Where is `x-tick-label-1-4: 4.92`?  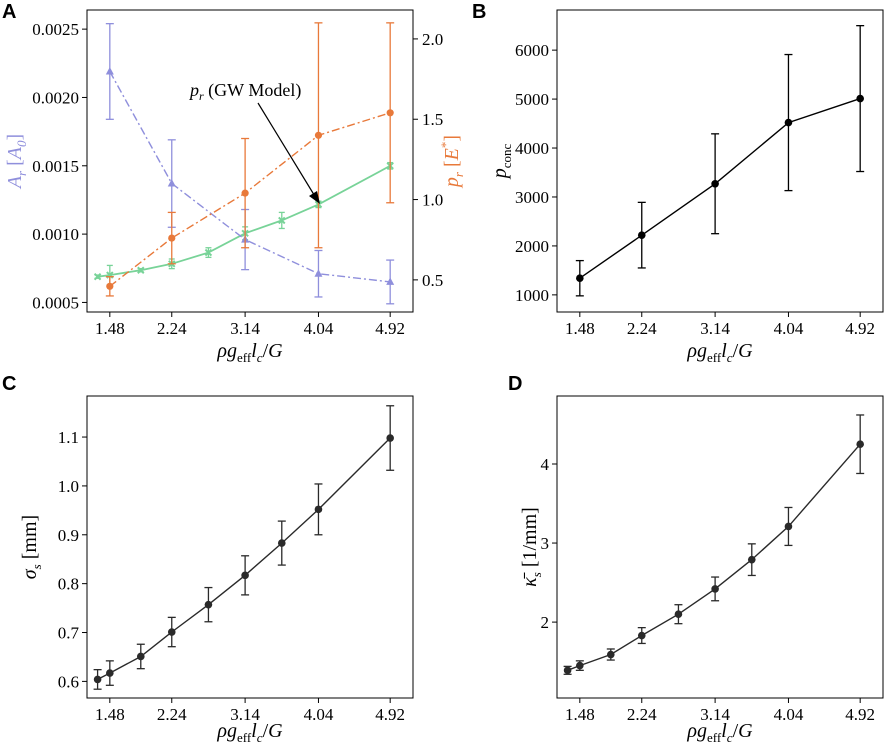 x-tick-label-1-4: 4.92 is located at coordinates (860, 328).